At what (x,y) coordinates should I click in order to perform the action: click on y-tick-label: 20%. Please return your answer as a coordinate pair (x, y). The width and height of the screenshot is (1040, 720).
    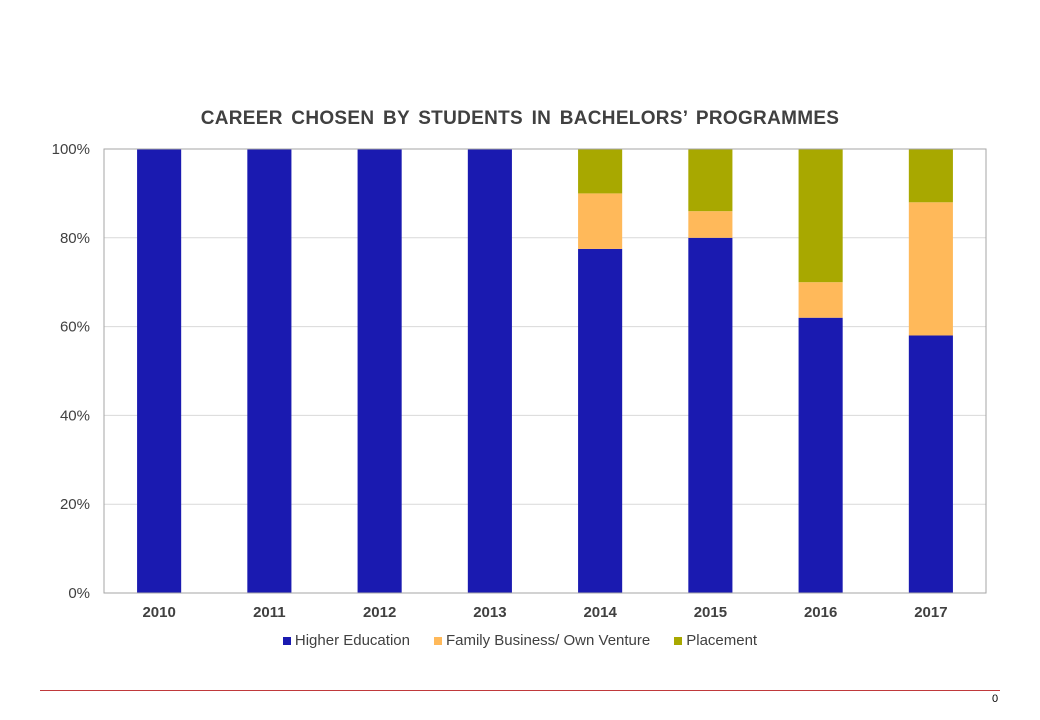
    Looking at the image, I should click on (75, 504).